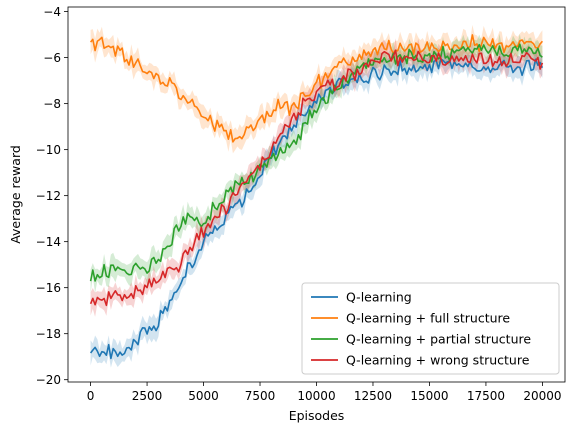 This screenshot has width=575, height=432. Describe the element at coordinates (260, 396) in the screenshot. I see `x-tick-label: 7500` at that location.